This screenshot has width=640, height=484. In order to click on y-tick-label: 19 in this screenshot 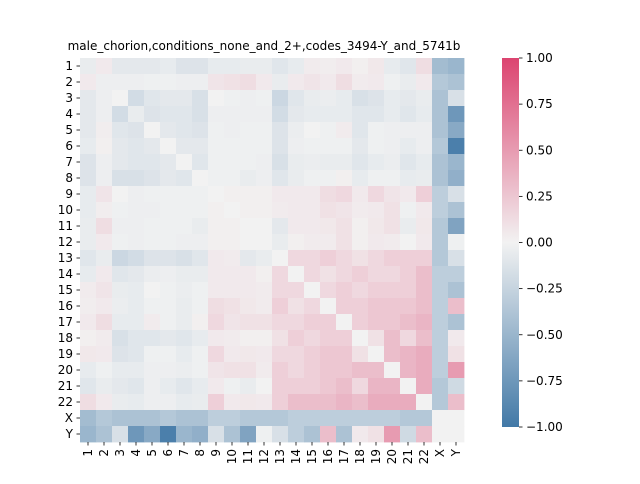, I will do `click(65, 354)`.